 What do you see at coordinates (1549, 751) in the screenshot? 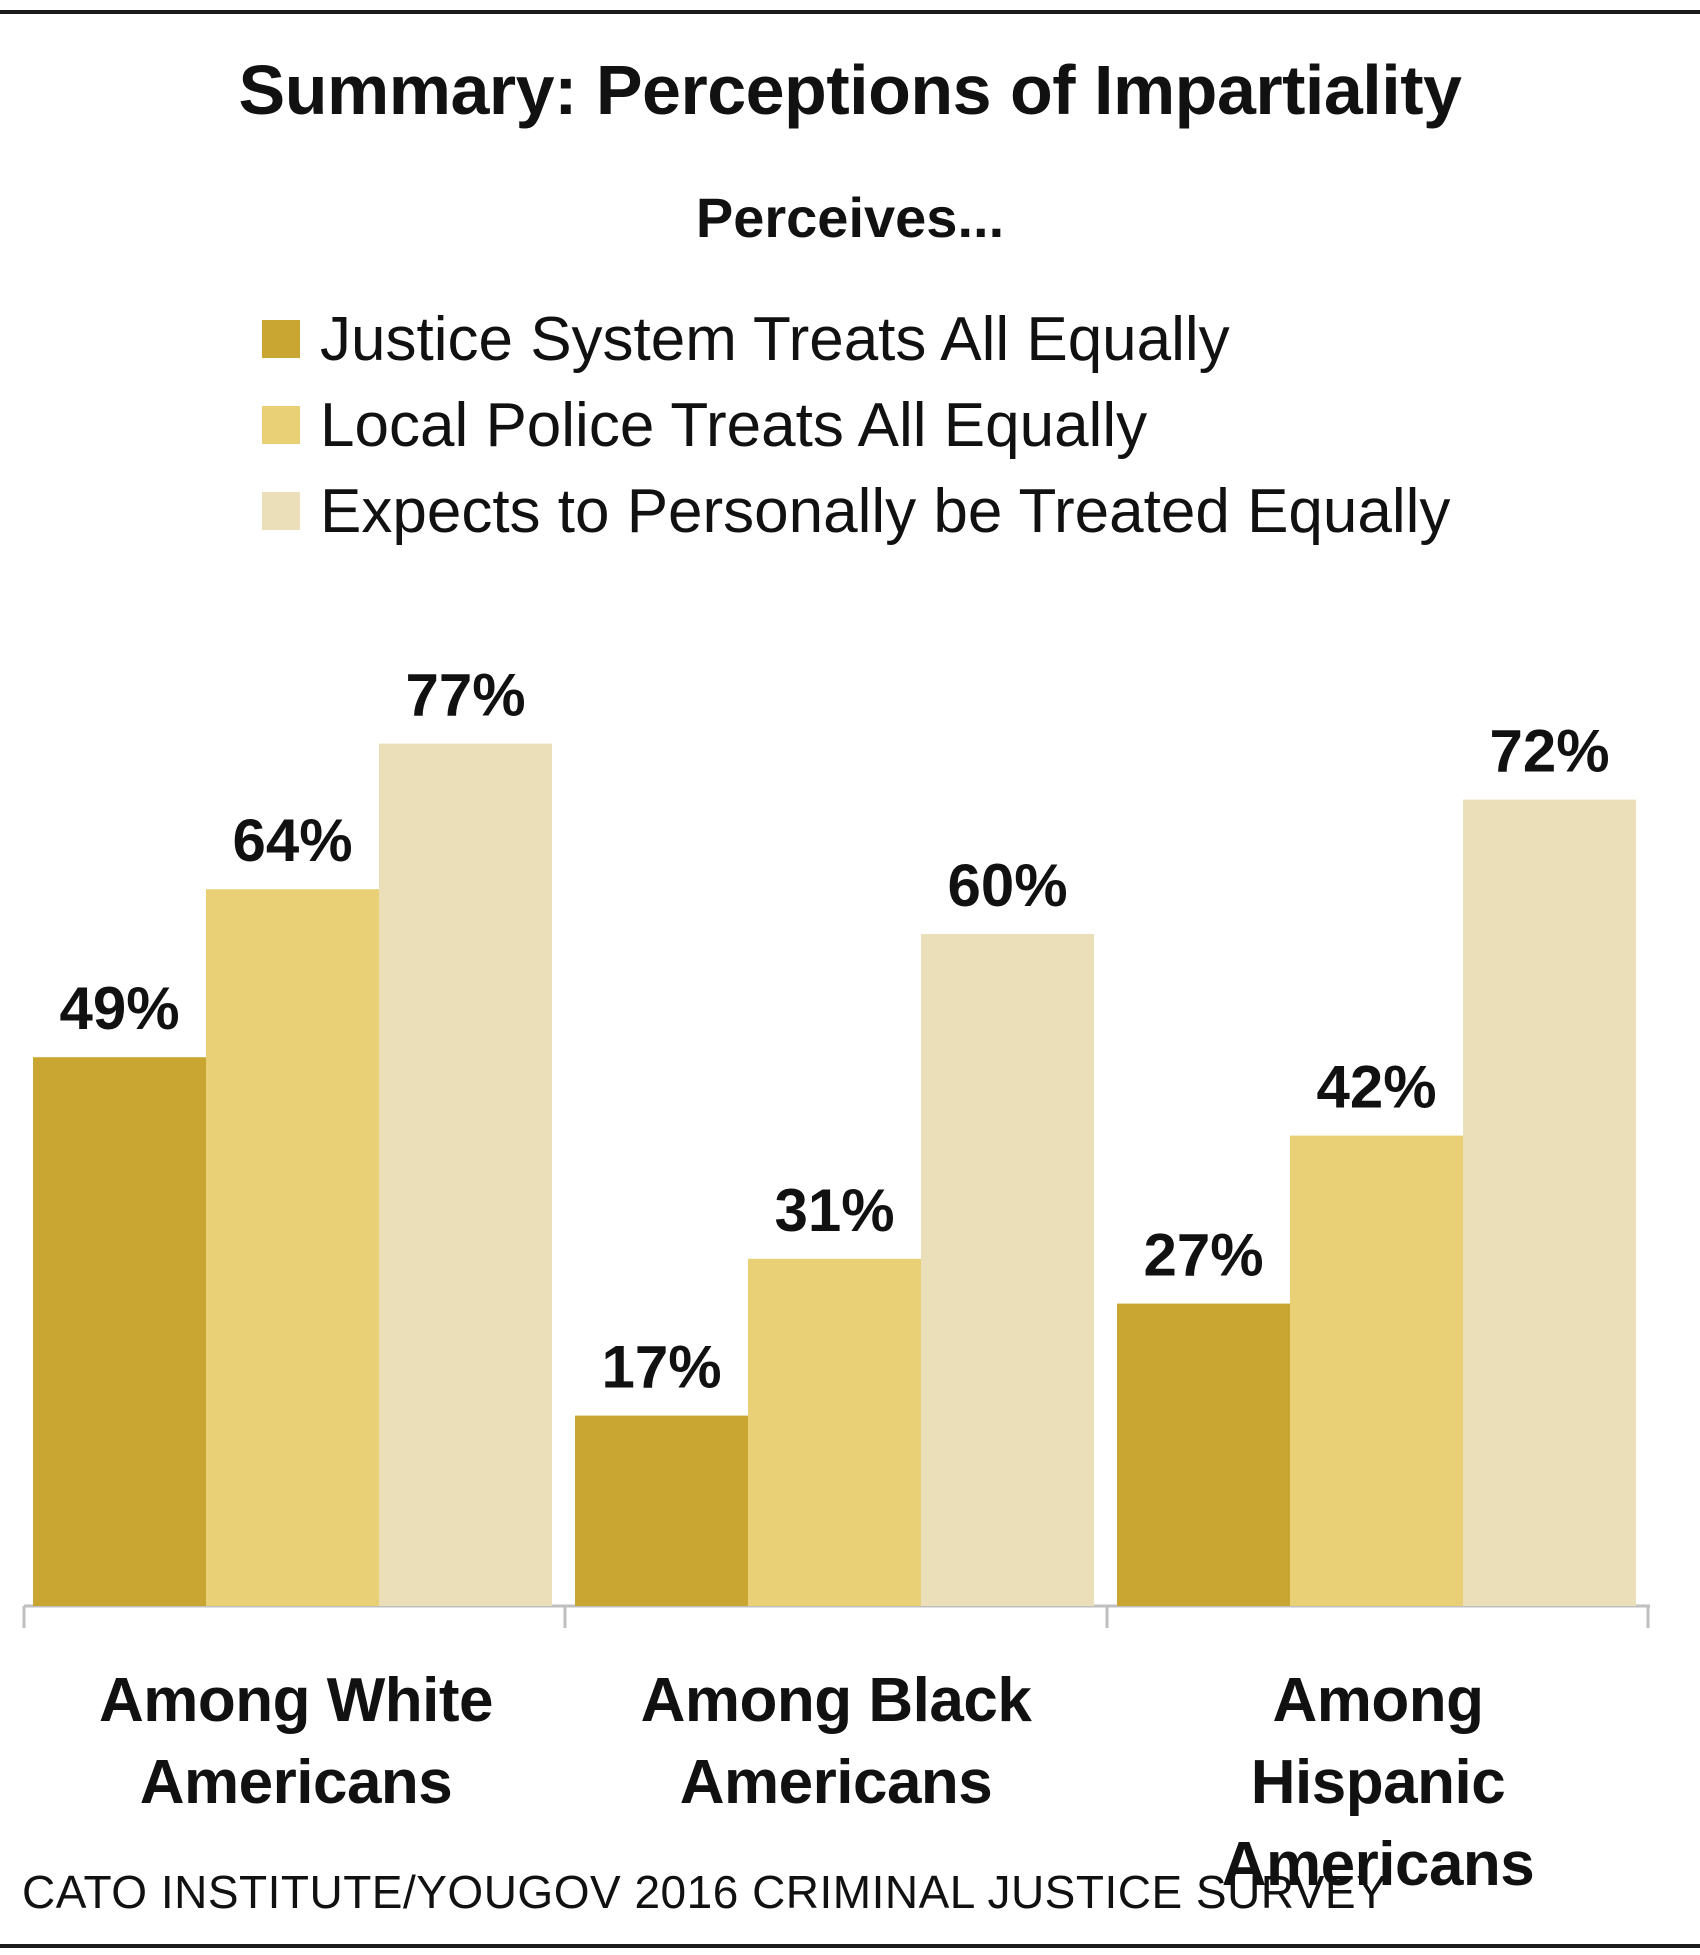
I see `data-label-hispanic-personal: 72%` at bounding box center [1549, 751].